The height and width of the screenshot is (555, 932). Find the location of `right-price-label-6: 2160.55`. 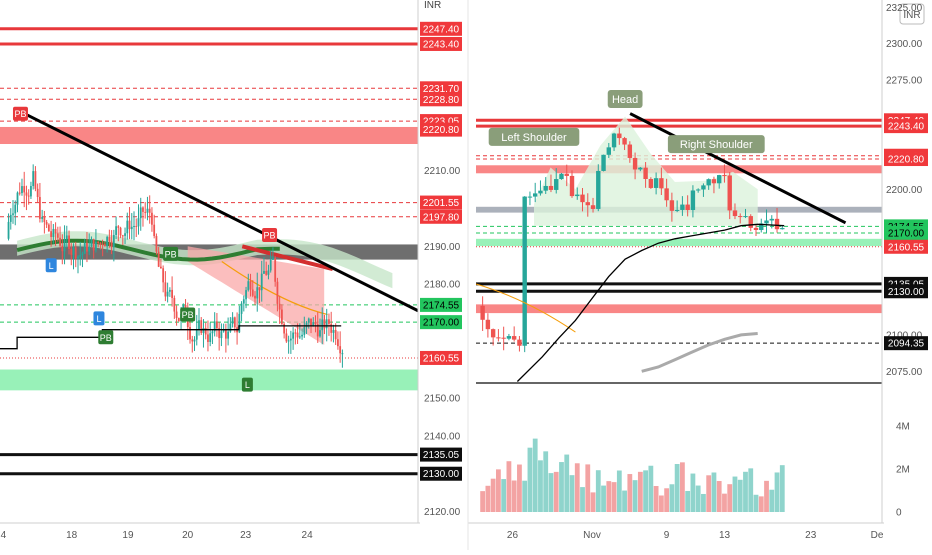

right-price-label-6: 2160.55 is located at coordinates (906, 247).